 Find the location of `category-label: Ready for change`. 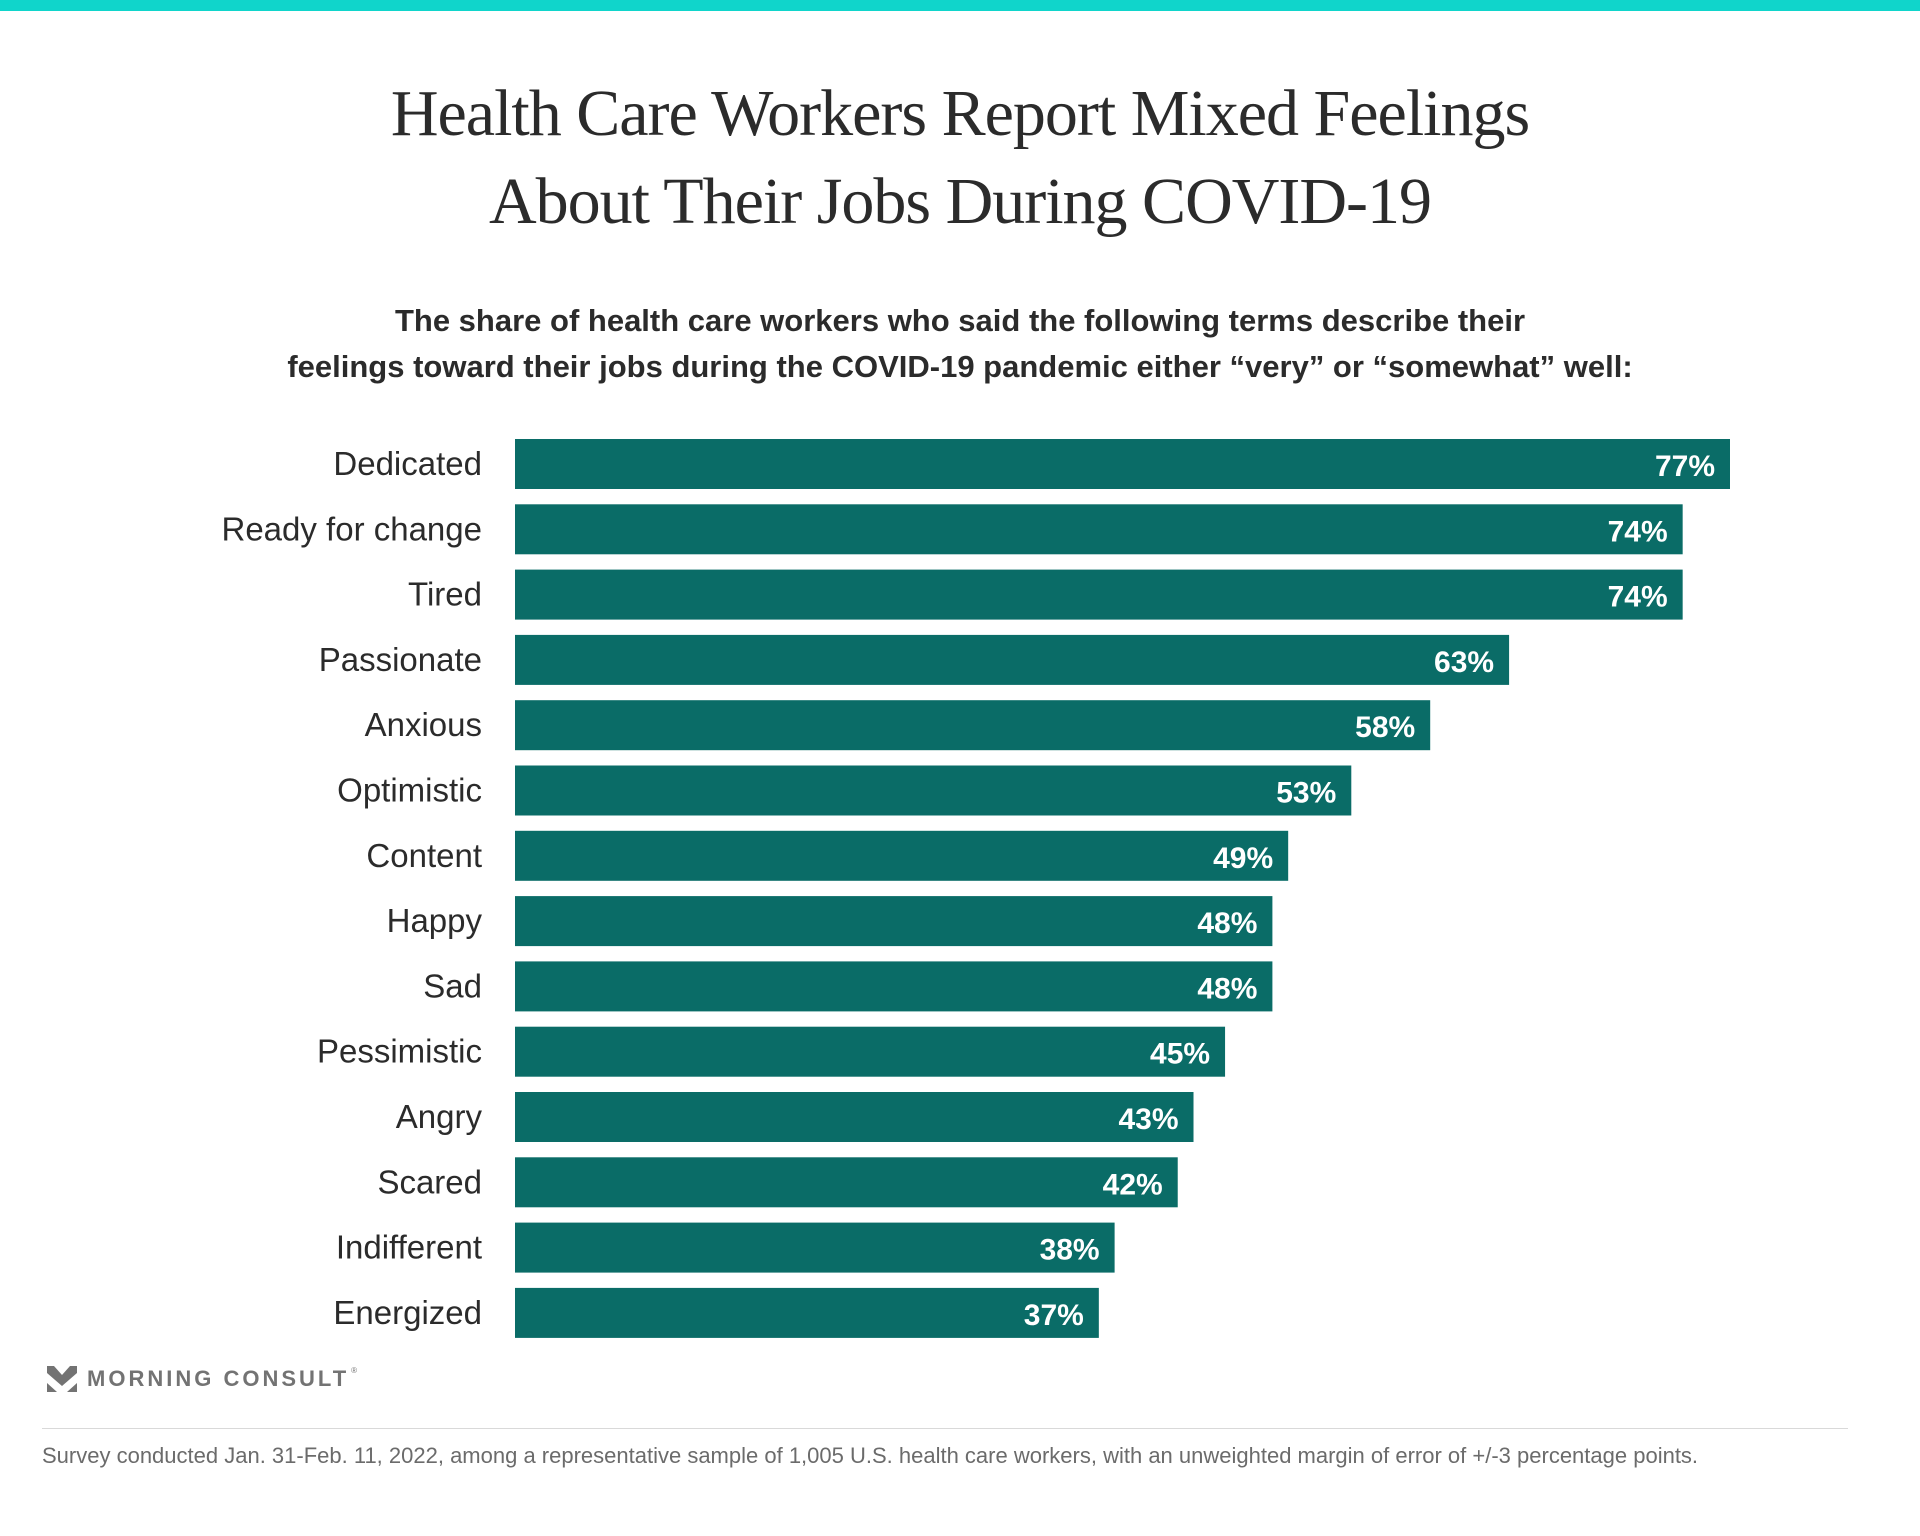

category-label: Ready for change is located at coordinates (351, 528).